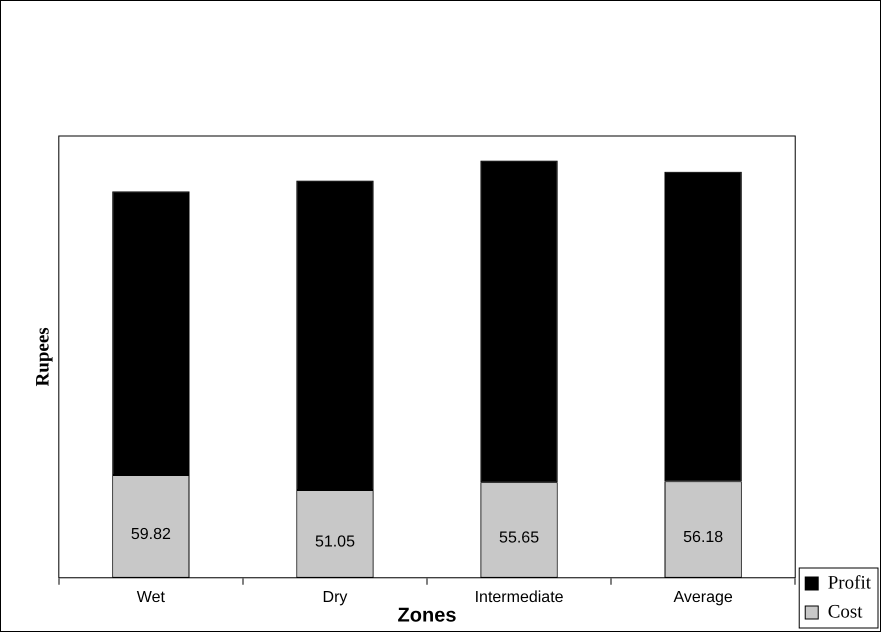  What do you see at coordinates (427, 615) in the screenshot?
I see `x-axis-title: Zones` at bounding box center [427, 615].